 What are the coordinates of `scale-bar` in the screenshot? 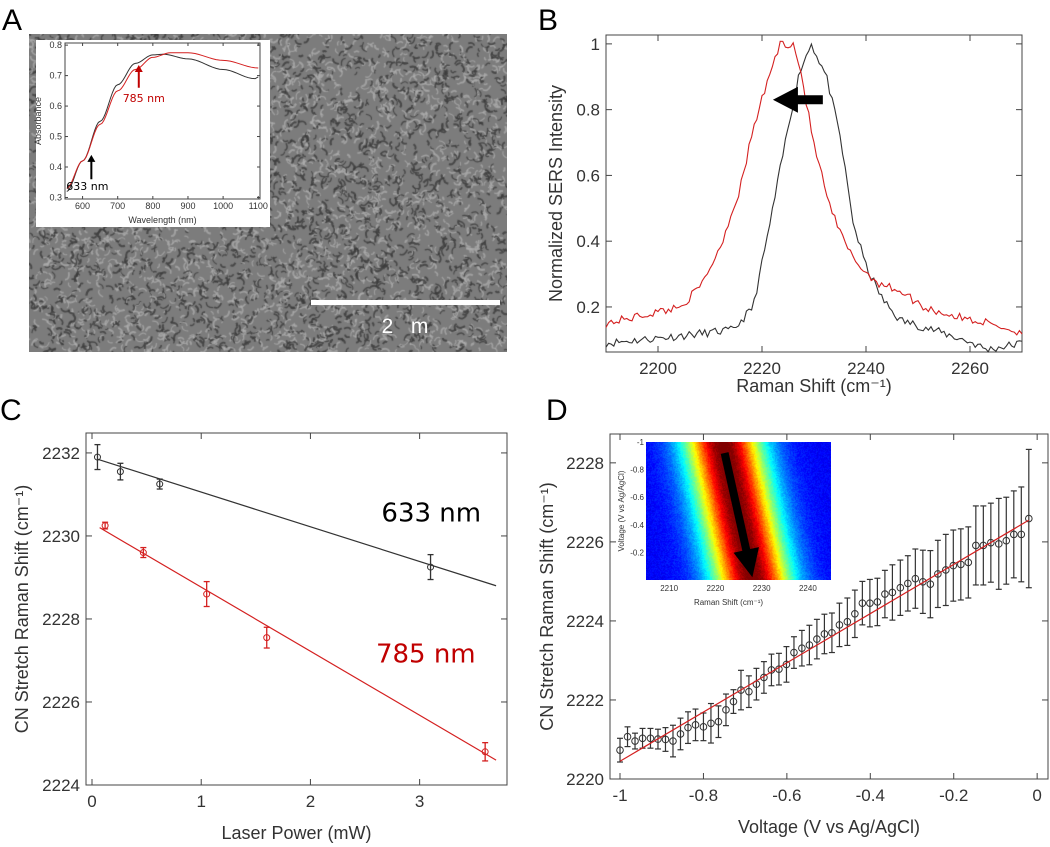 It's located at (405, 302).